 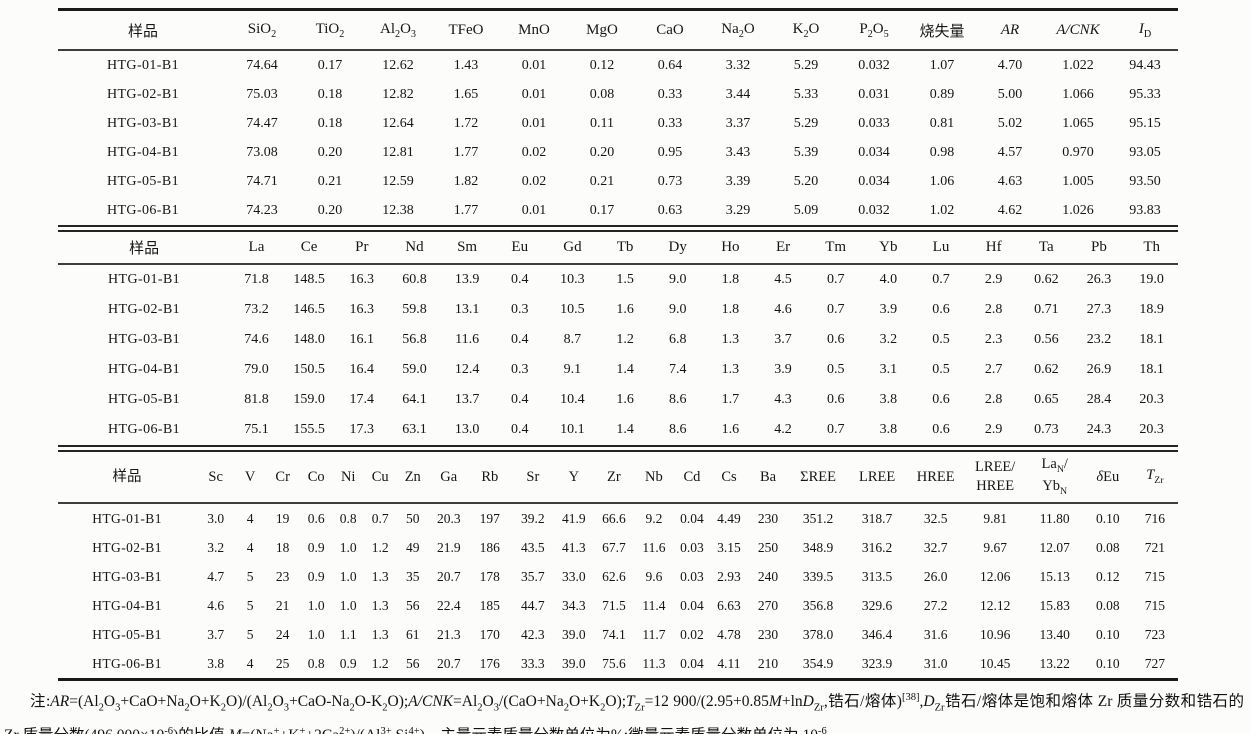 What do you see at coordinates (993, 279) in the screenshot?
I see `data-cell: 2.9` at bounding box center [993, 279].